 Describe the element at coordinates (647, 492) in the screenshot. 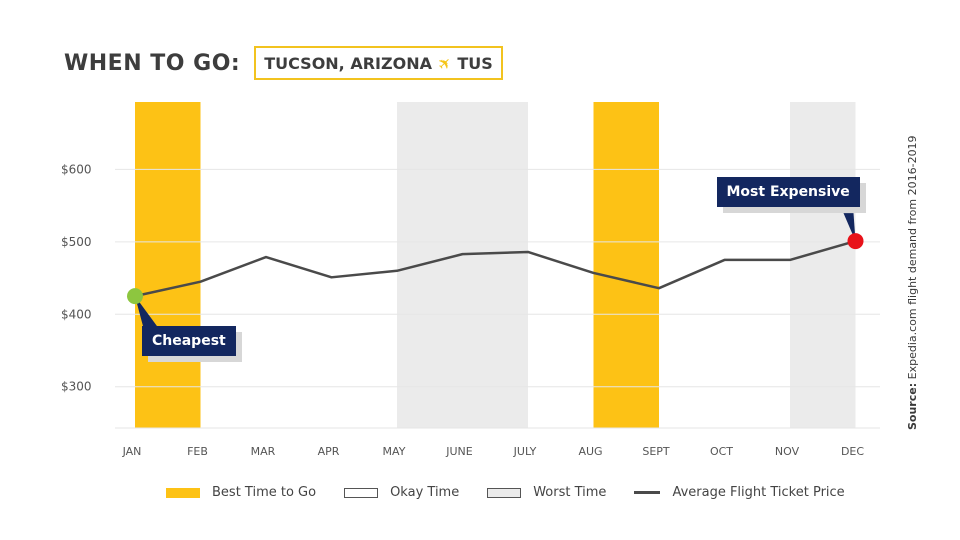

I see `legend-swatch-line` at that location.